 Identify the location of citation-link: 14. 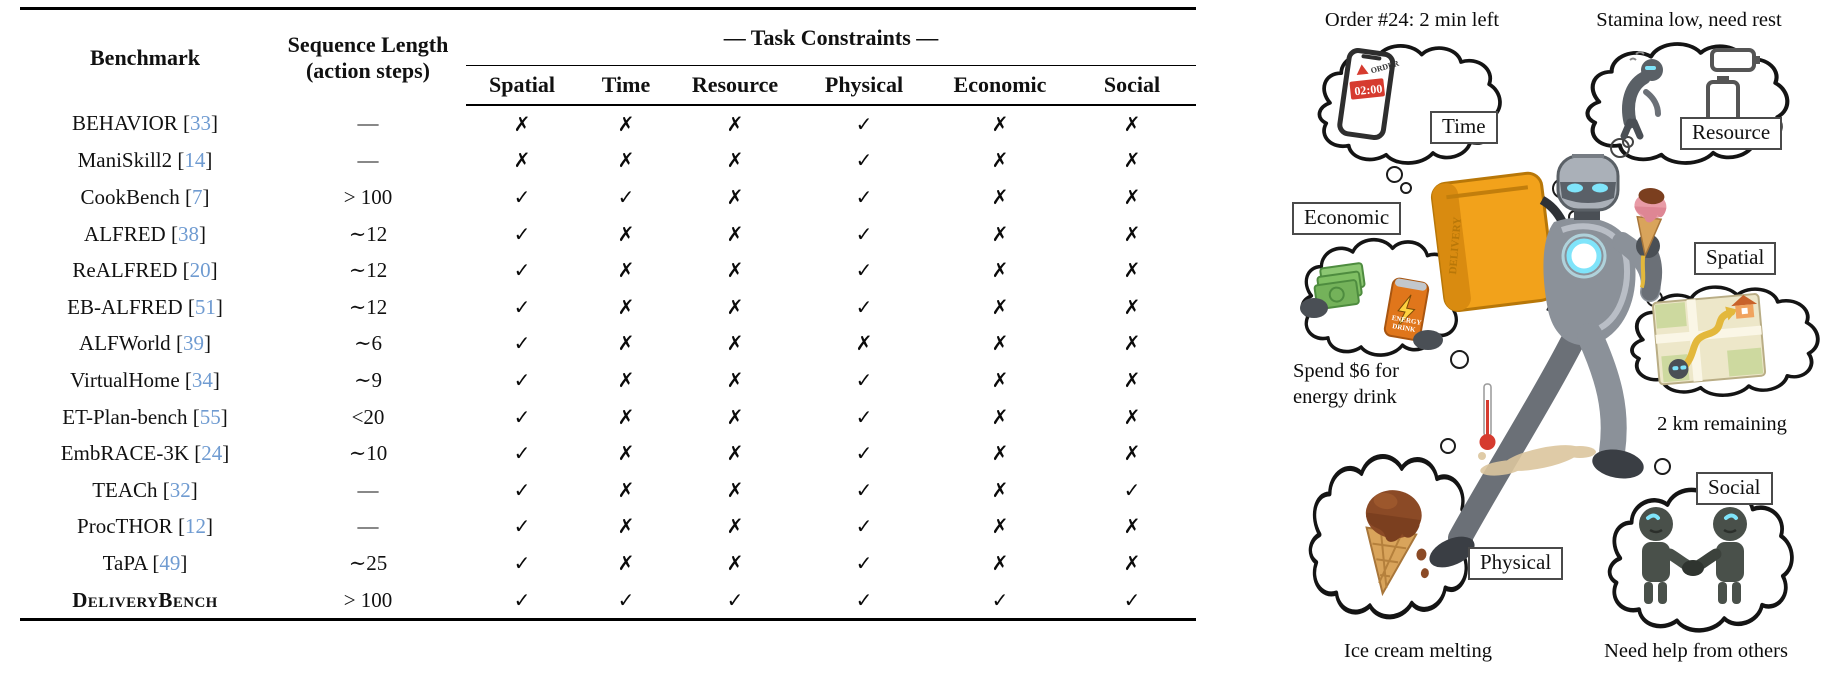
(195, 160).